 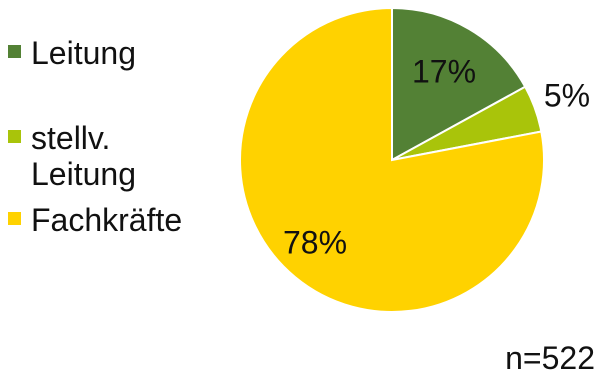 What do you see at coordinates (83, 156) in the screenshot?
I see `legend-label-stellv-leitung: stellv. Leitung` at bounding box center [83, 156].